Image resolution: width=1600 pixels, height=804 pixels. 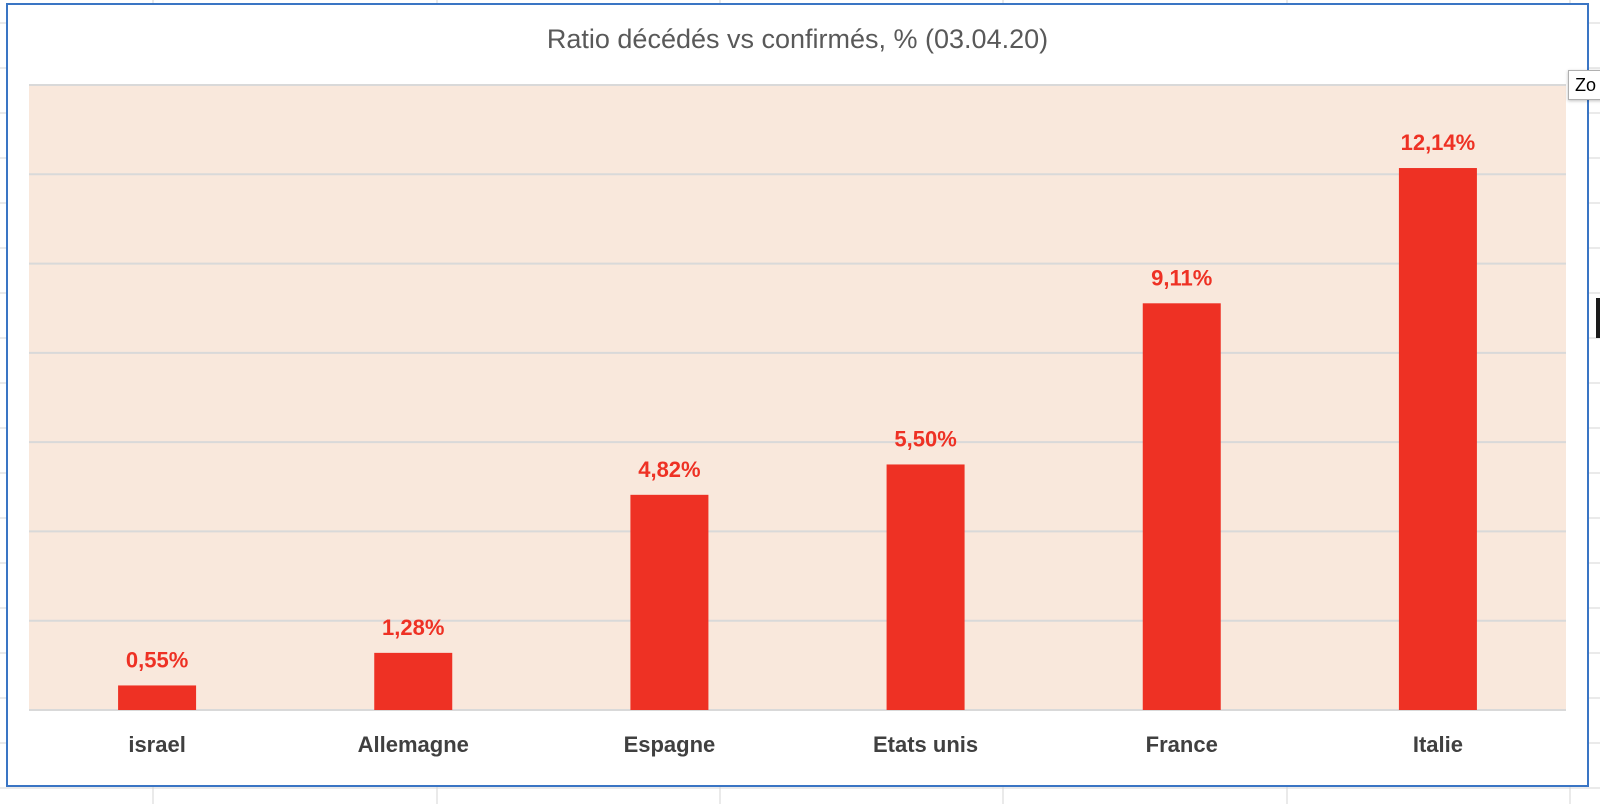 What do you see at coordinates (925, 438) in the screenshot?
I see `data-label: 5,50%` at bounding box center [925, 438].